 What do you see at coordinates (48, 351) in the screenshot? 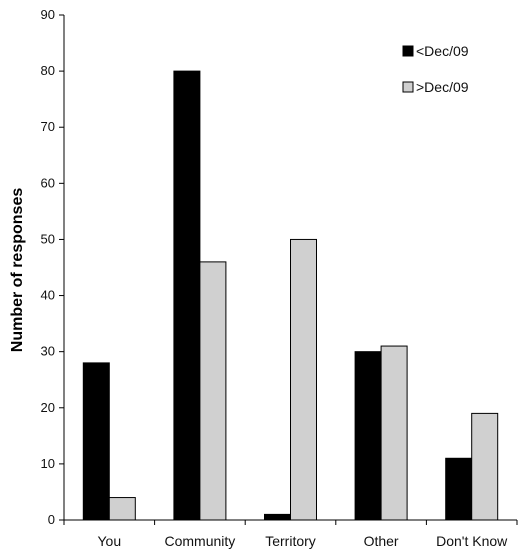
I see `y-tick-label: 30` at bounding box center [48, 351].